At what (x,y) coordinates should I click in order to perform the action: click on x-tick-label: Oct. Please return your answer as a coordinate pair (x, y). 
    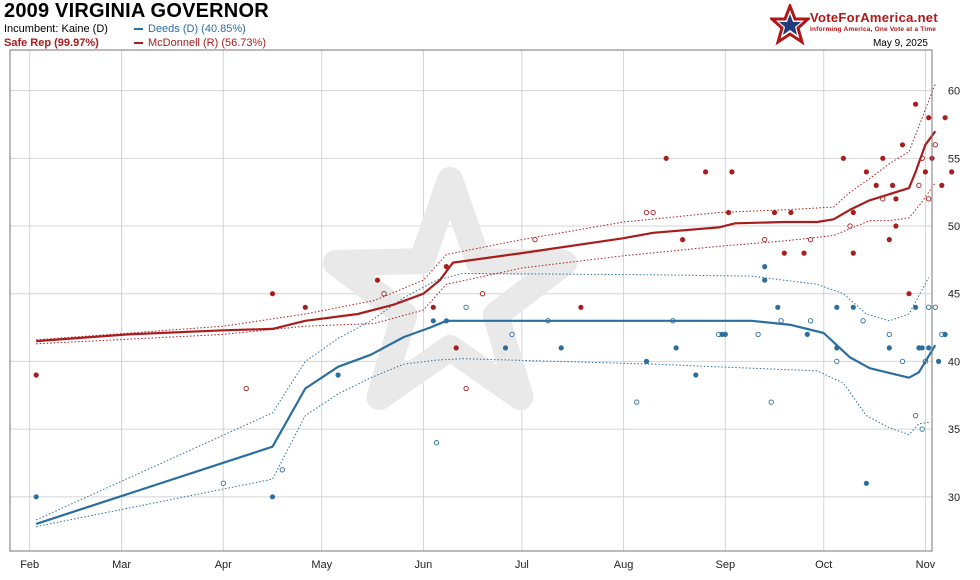
    Looking at the image, I should click on (823, 565).